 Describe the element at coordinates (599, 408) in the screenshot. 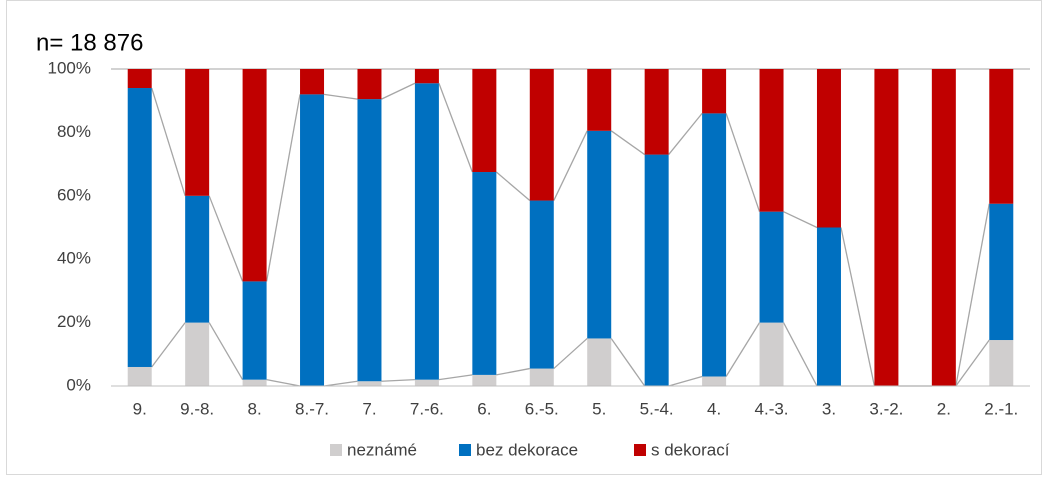

I see `x-tick-label: 5.` at that location.